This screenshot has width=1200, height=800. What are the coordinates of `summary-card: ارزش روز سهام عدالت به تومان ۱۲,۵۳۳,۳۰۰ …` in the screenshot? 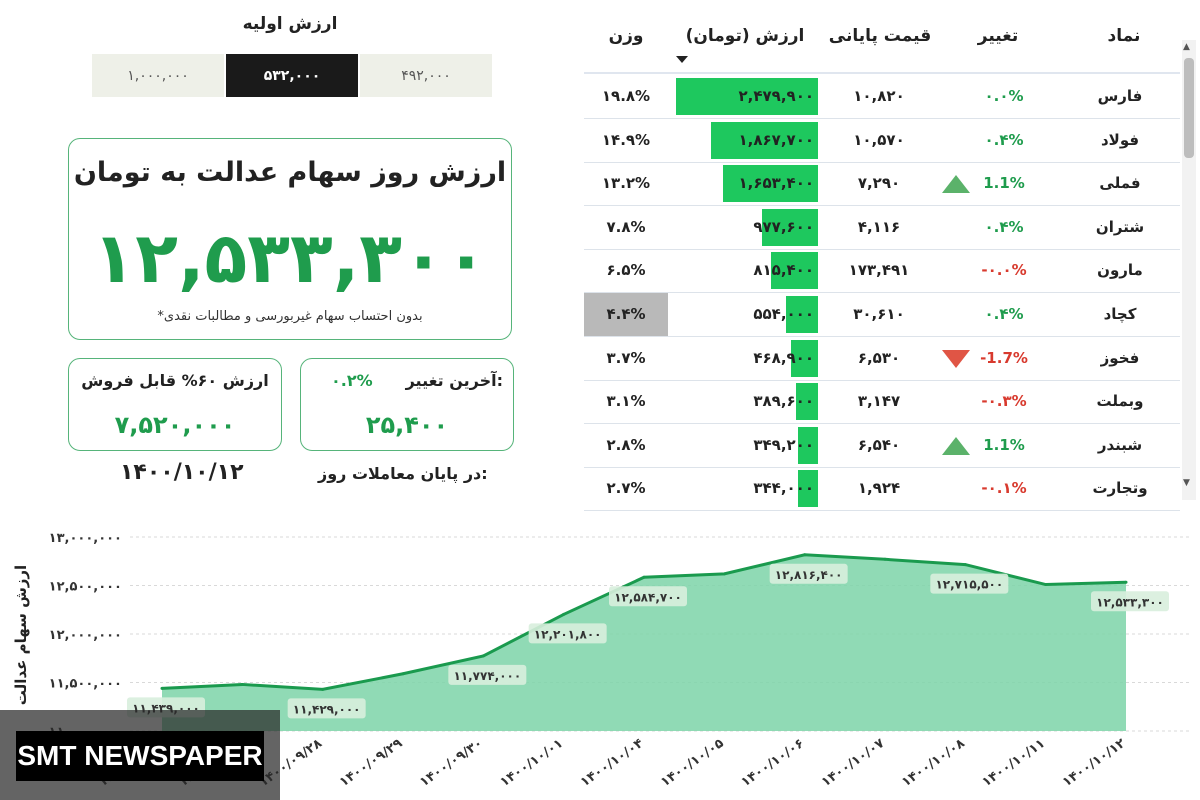 It's located at (290, 239).